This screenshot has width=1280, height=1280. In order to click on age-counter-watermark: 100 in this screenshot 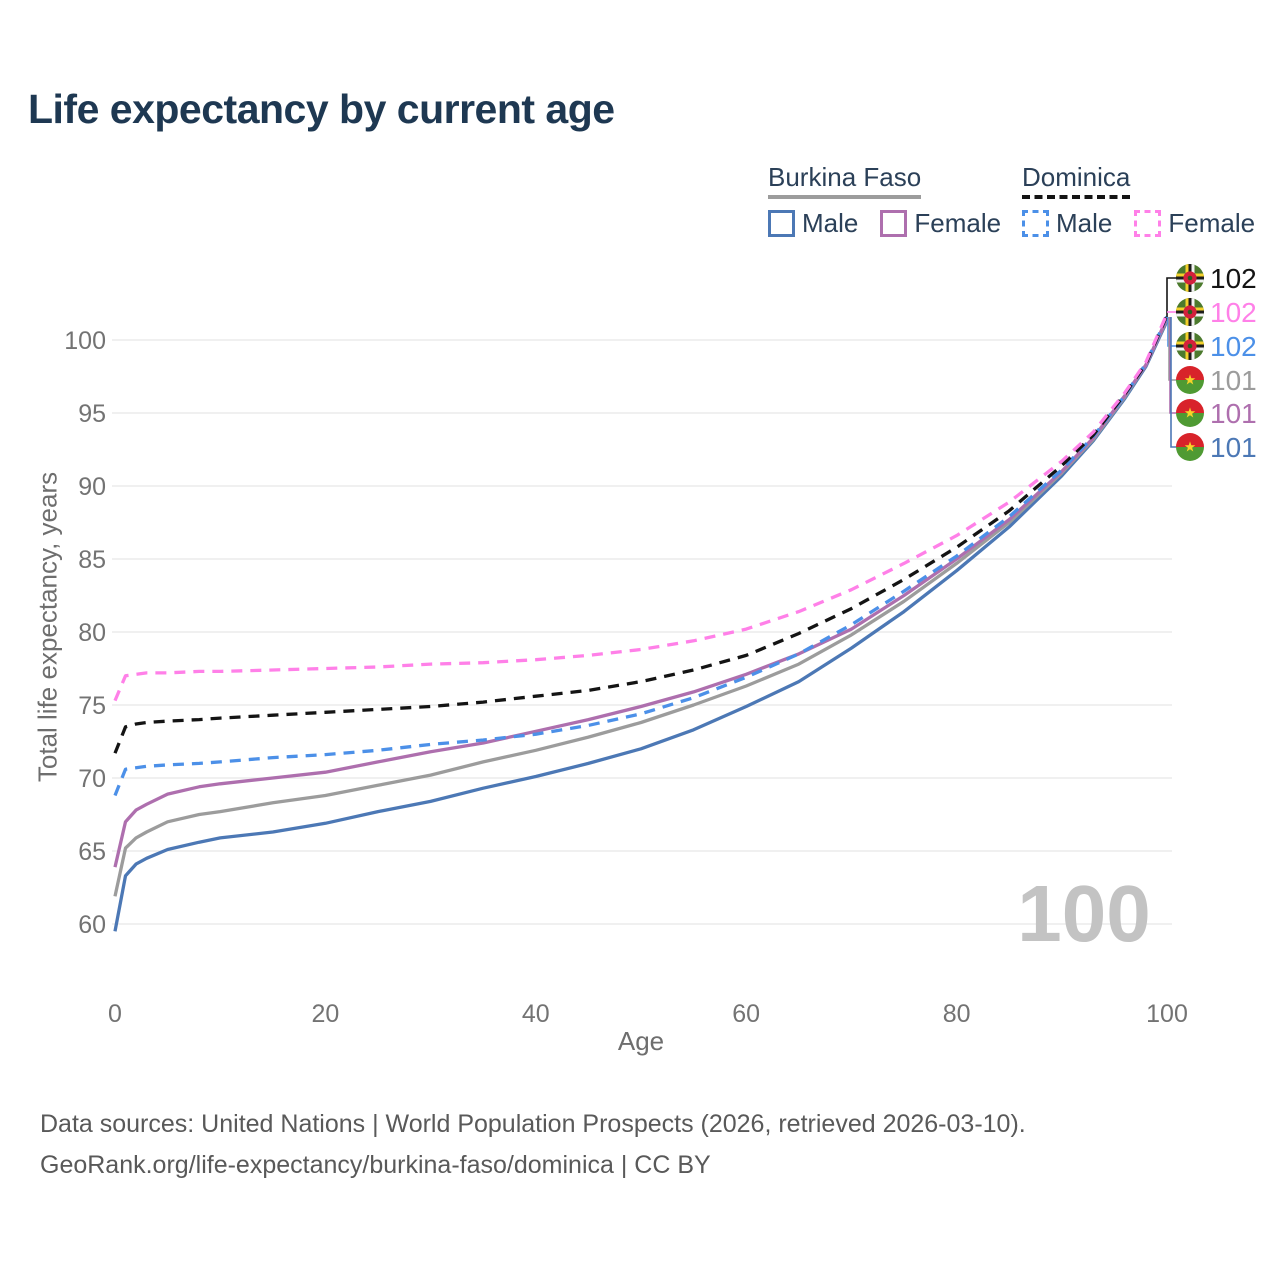, I will do `click(1084, 913)`.